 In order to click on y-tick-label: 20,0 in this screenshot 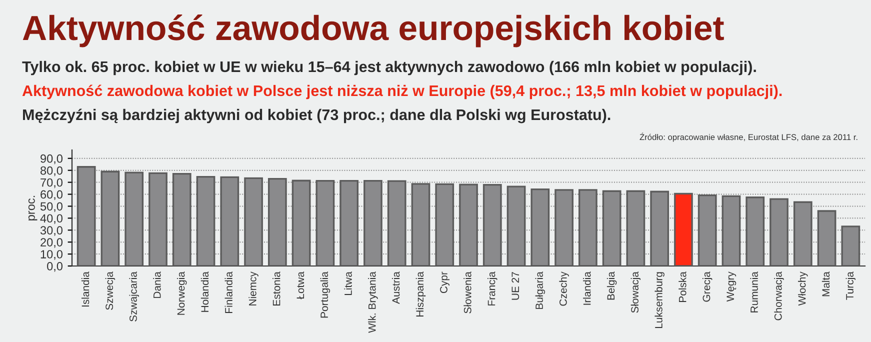, I will do `click(51, 243)`.